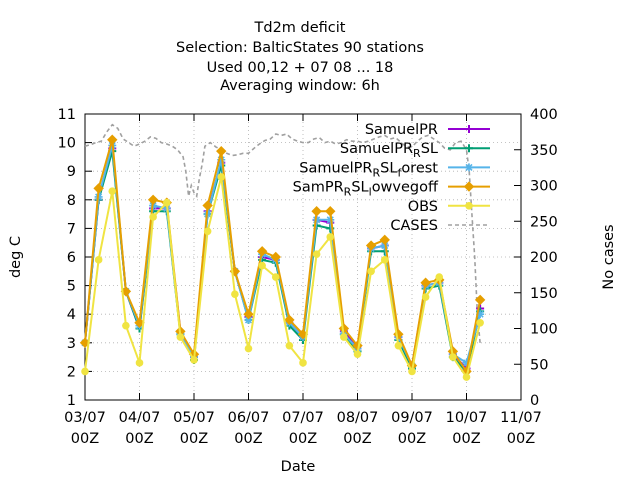  I want to click on y-tick-label: 6, so click(71, 258).